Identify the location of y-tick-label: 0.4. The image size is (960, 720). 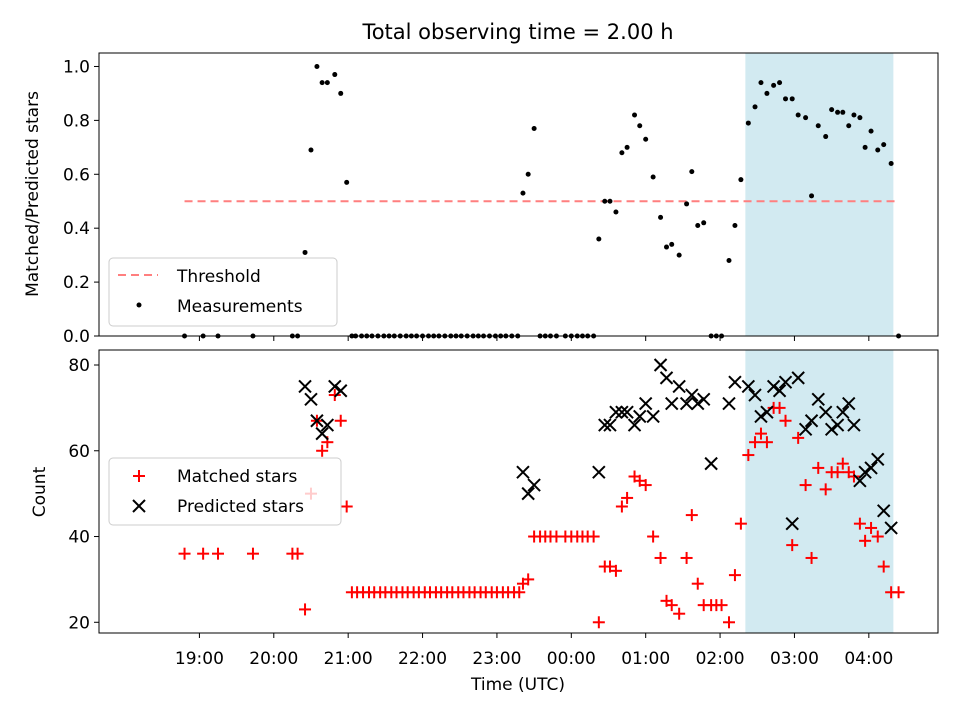
(76, 229).